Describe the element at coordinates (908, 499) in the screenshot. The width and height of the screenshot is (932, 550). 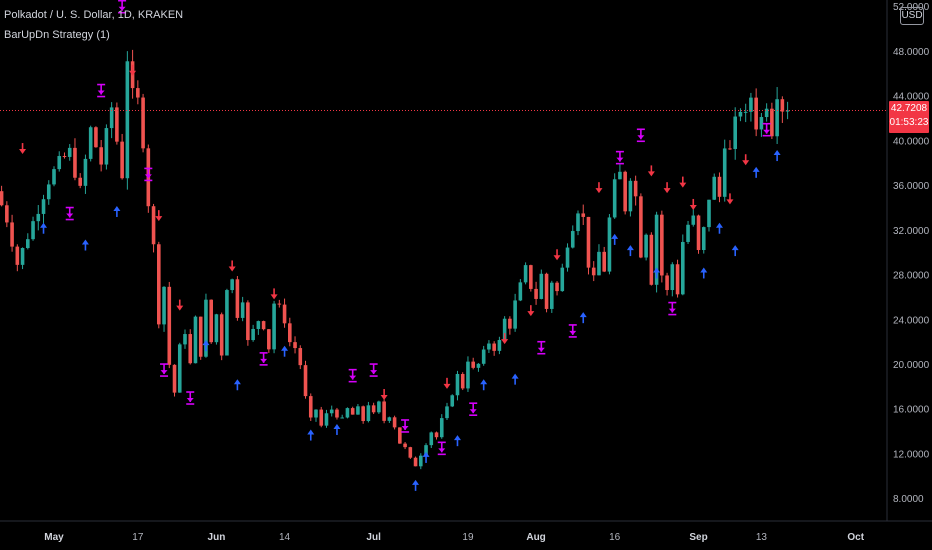
I see `y-tick-label: 8.0000` at that location.